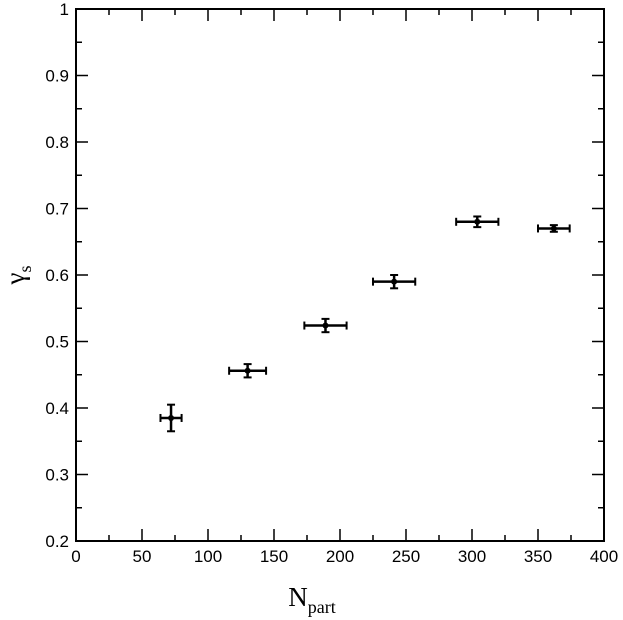  I want to click on x-tick-label: 200, so click(340, 556).